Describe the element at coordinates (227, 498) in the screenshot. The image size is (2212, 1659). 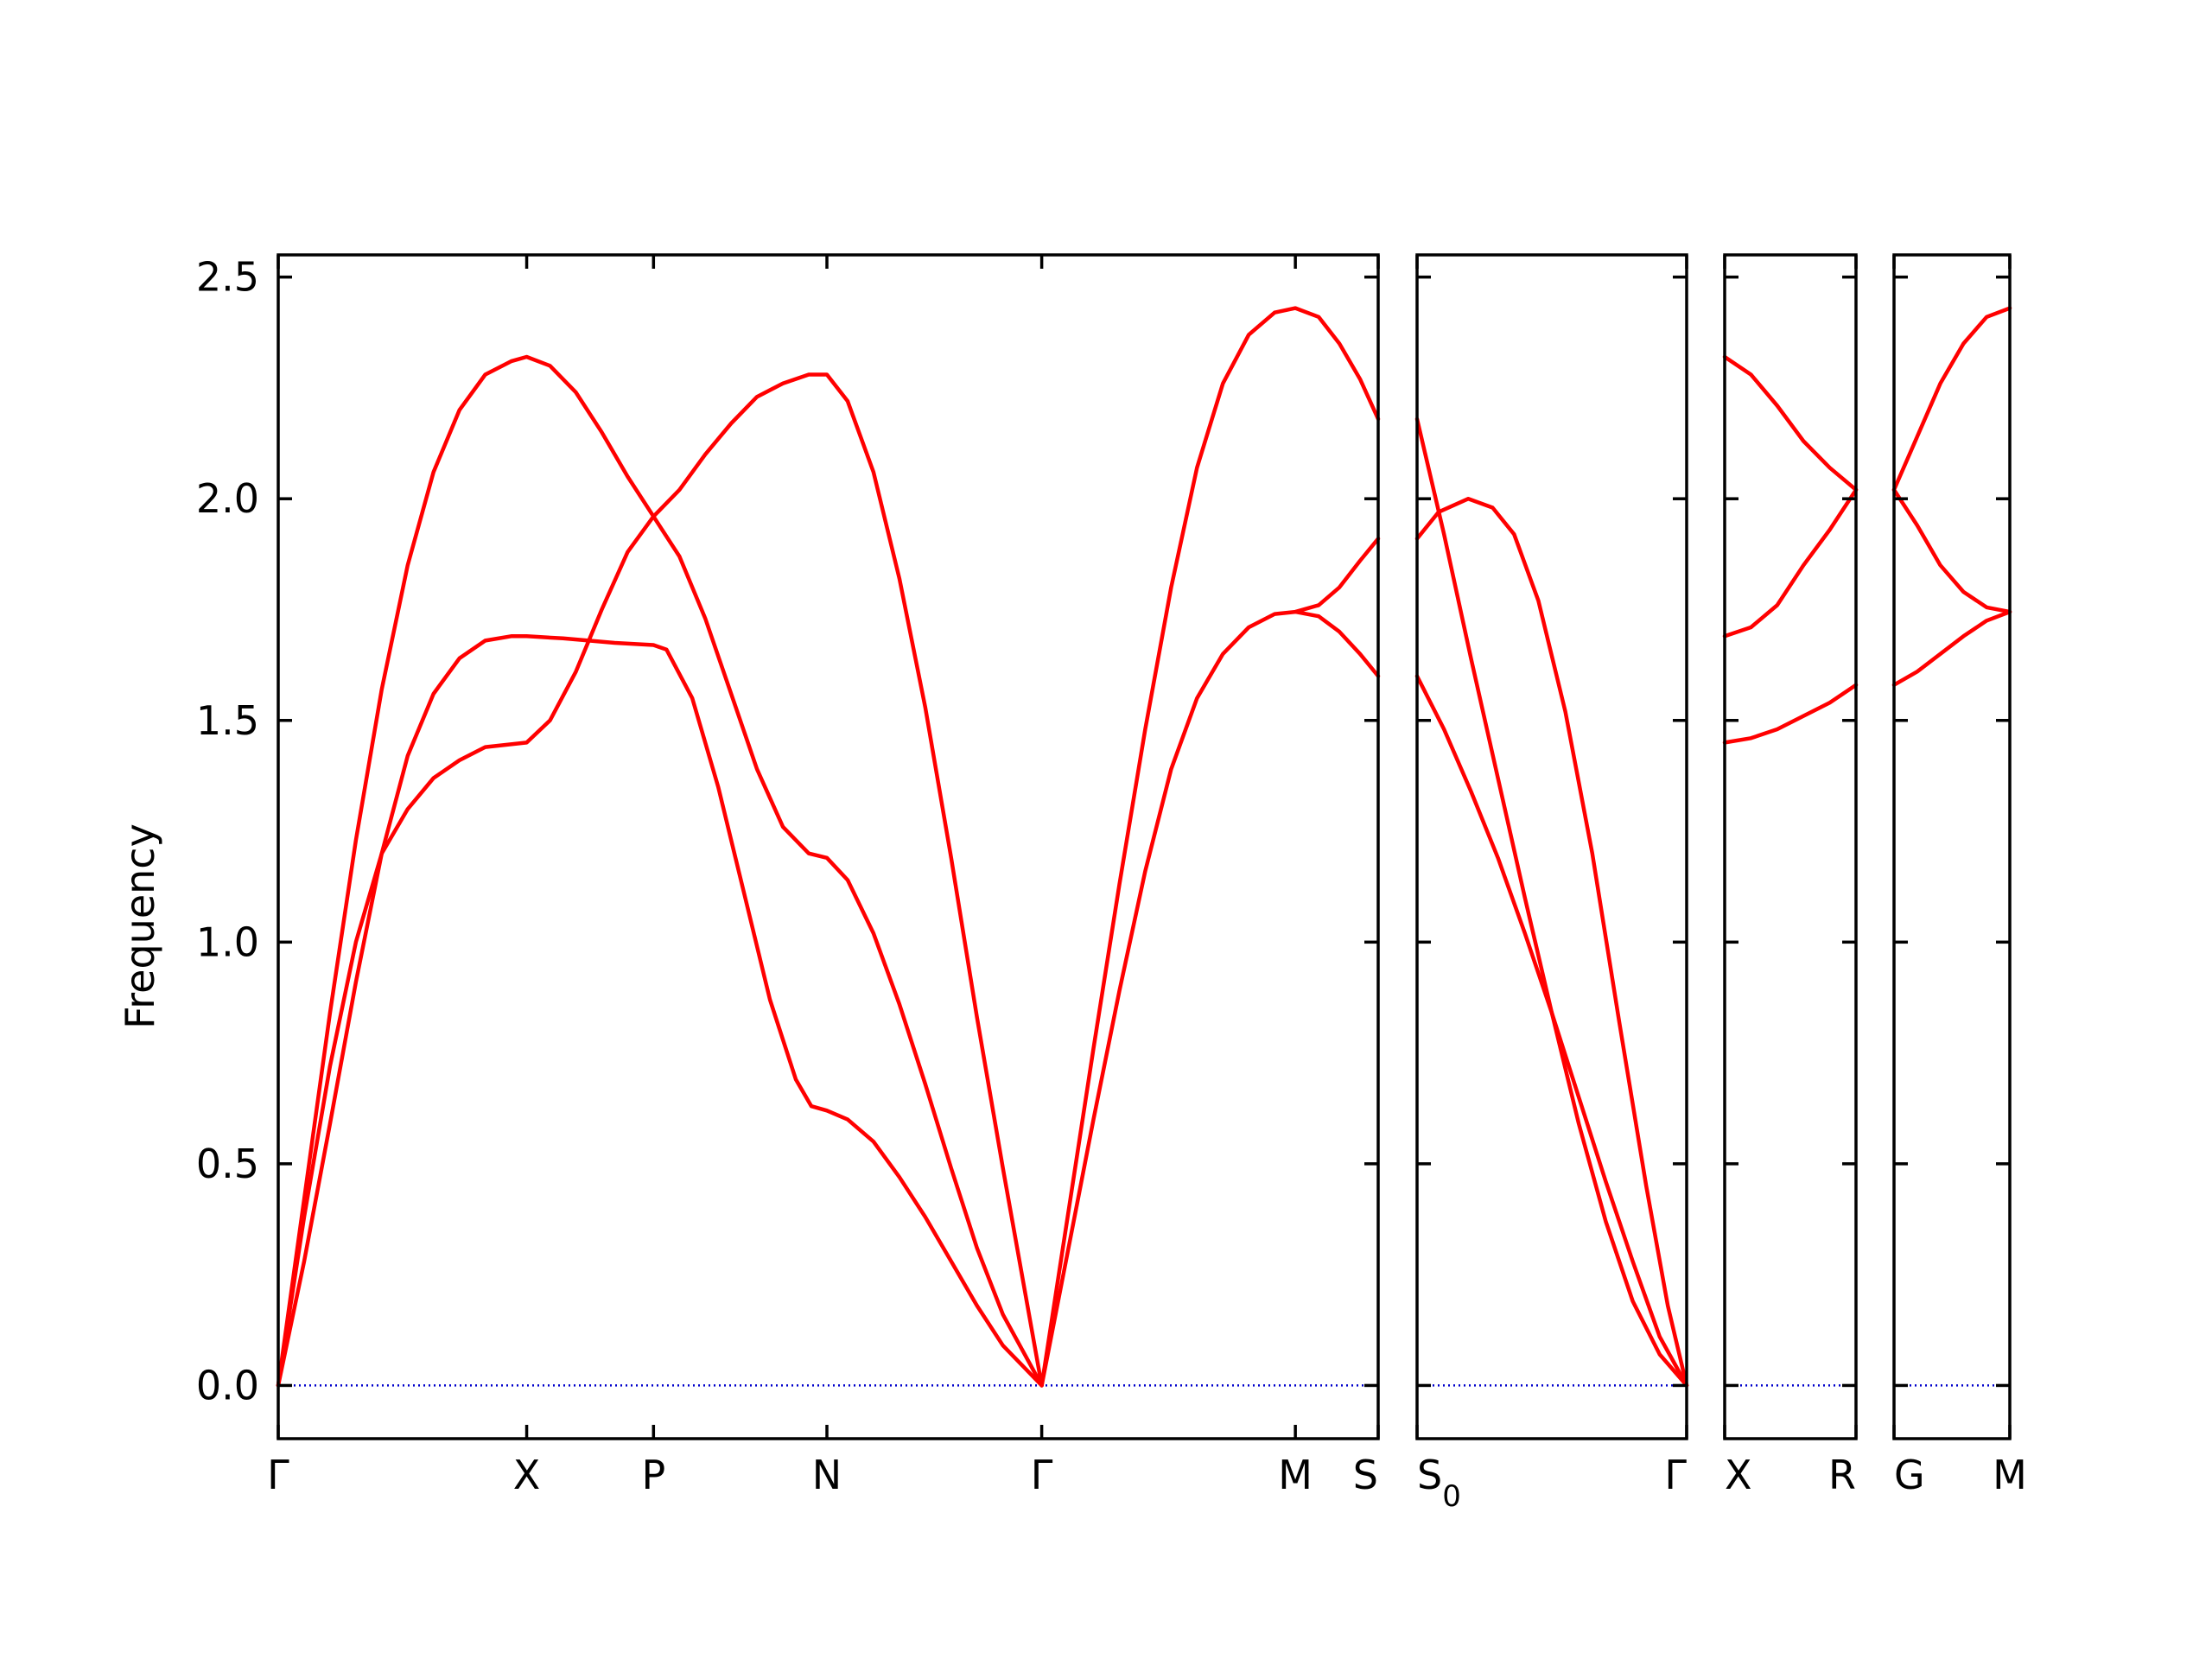
I see `y-tick-label: 2.0` at that location.